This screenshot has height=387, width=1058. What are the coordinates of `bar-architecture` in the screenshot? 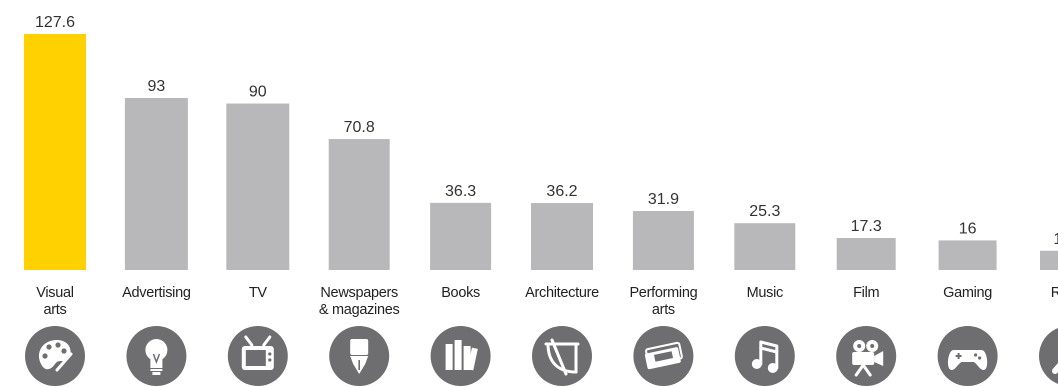 It's located at (562, 236).